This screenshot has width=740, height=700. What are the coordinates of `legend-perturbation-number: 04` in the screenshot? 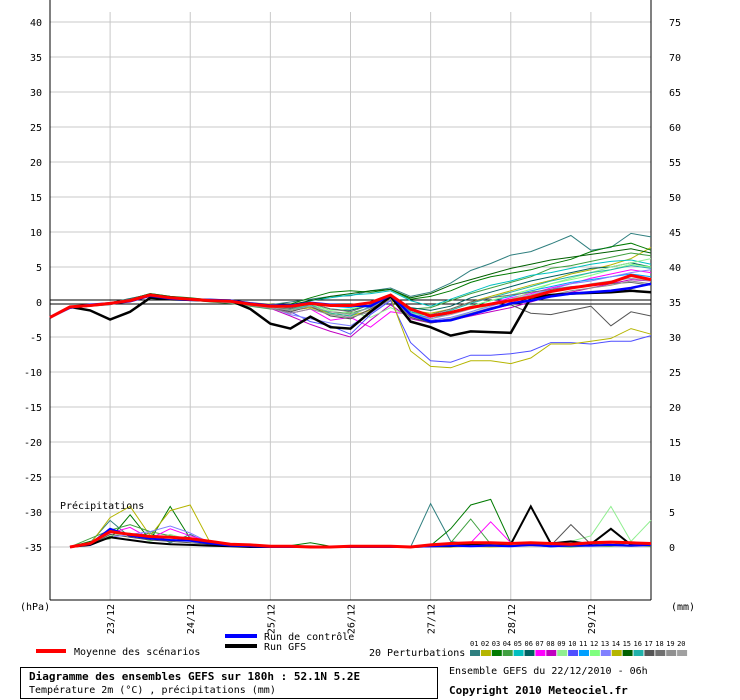 It's located at (507, 644).